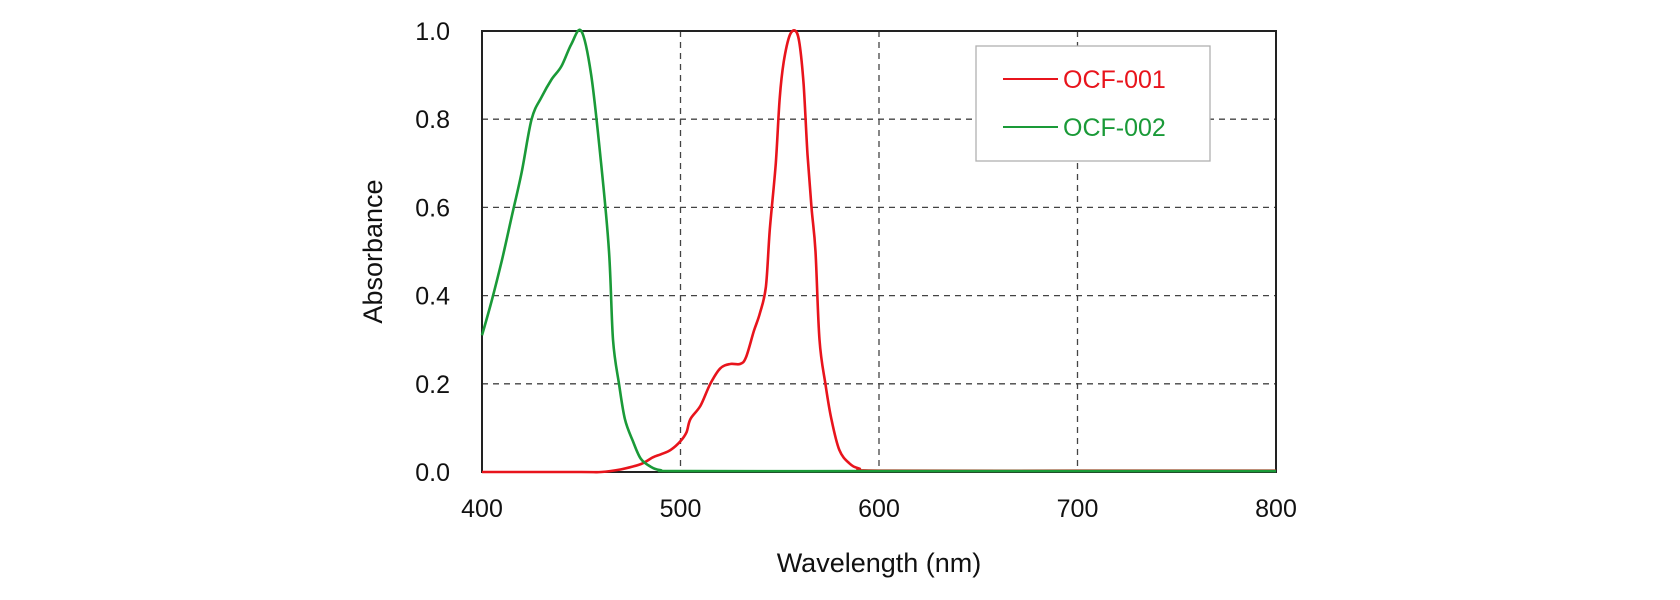 This screenshot has height=600, width=1680. I want to click on legend: OCF-001 OCF-002, so click(1093, 103).